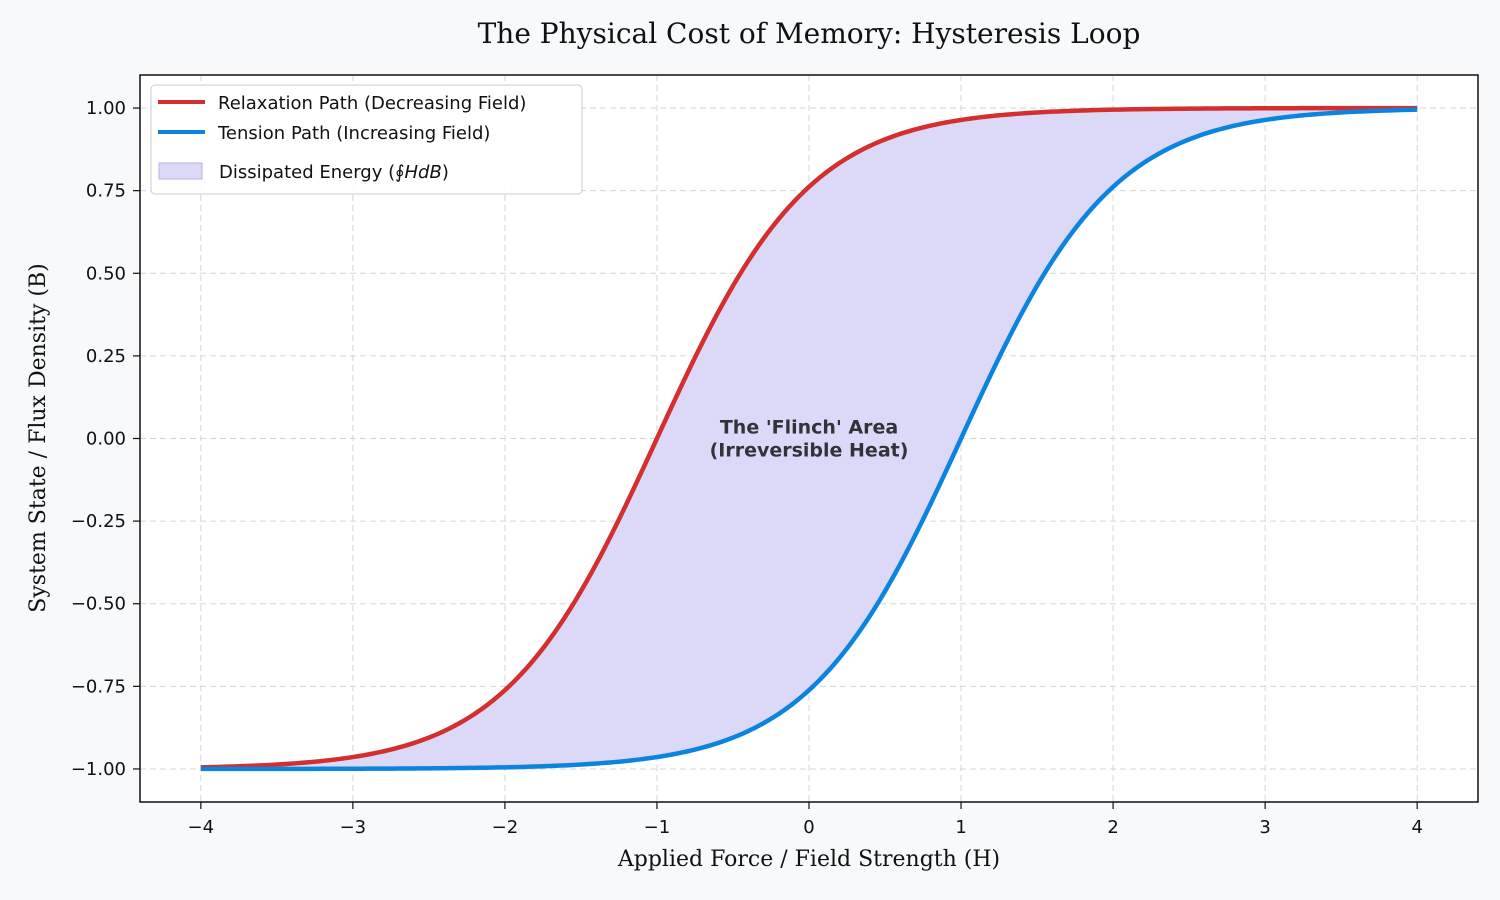 The height and width of the screenshot is (900, 1500). What do you see at coordinates (98, 521) in the screenshot?
I see `y-tick-label: −0.25` at bounding box center [98, 521].